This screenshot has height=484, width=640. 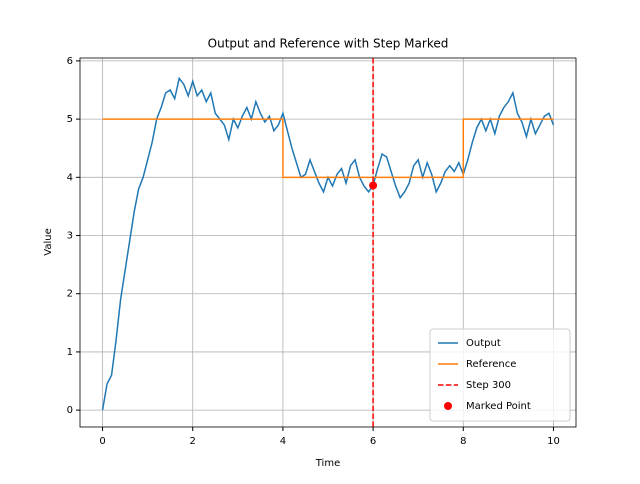 I want to click on x-tick-label: 0, so click(x=102, y=441).